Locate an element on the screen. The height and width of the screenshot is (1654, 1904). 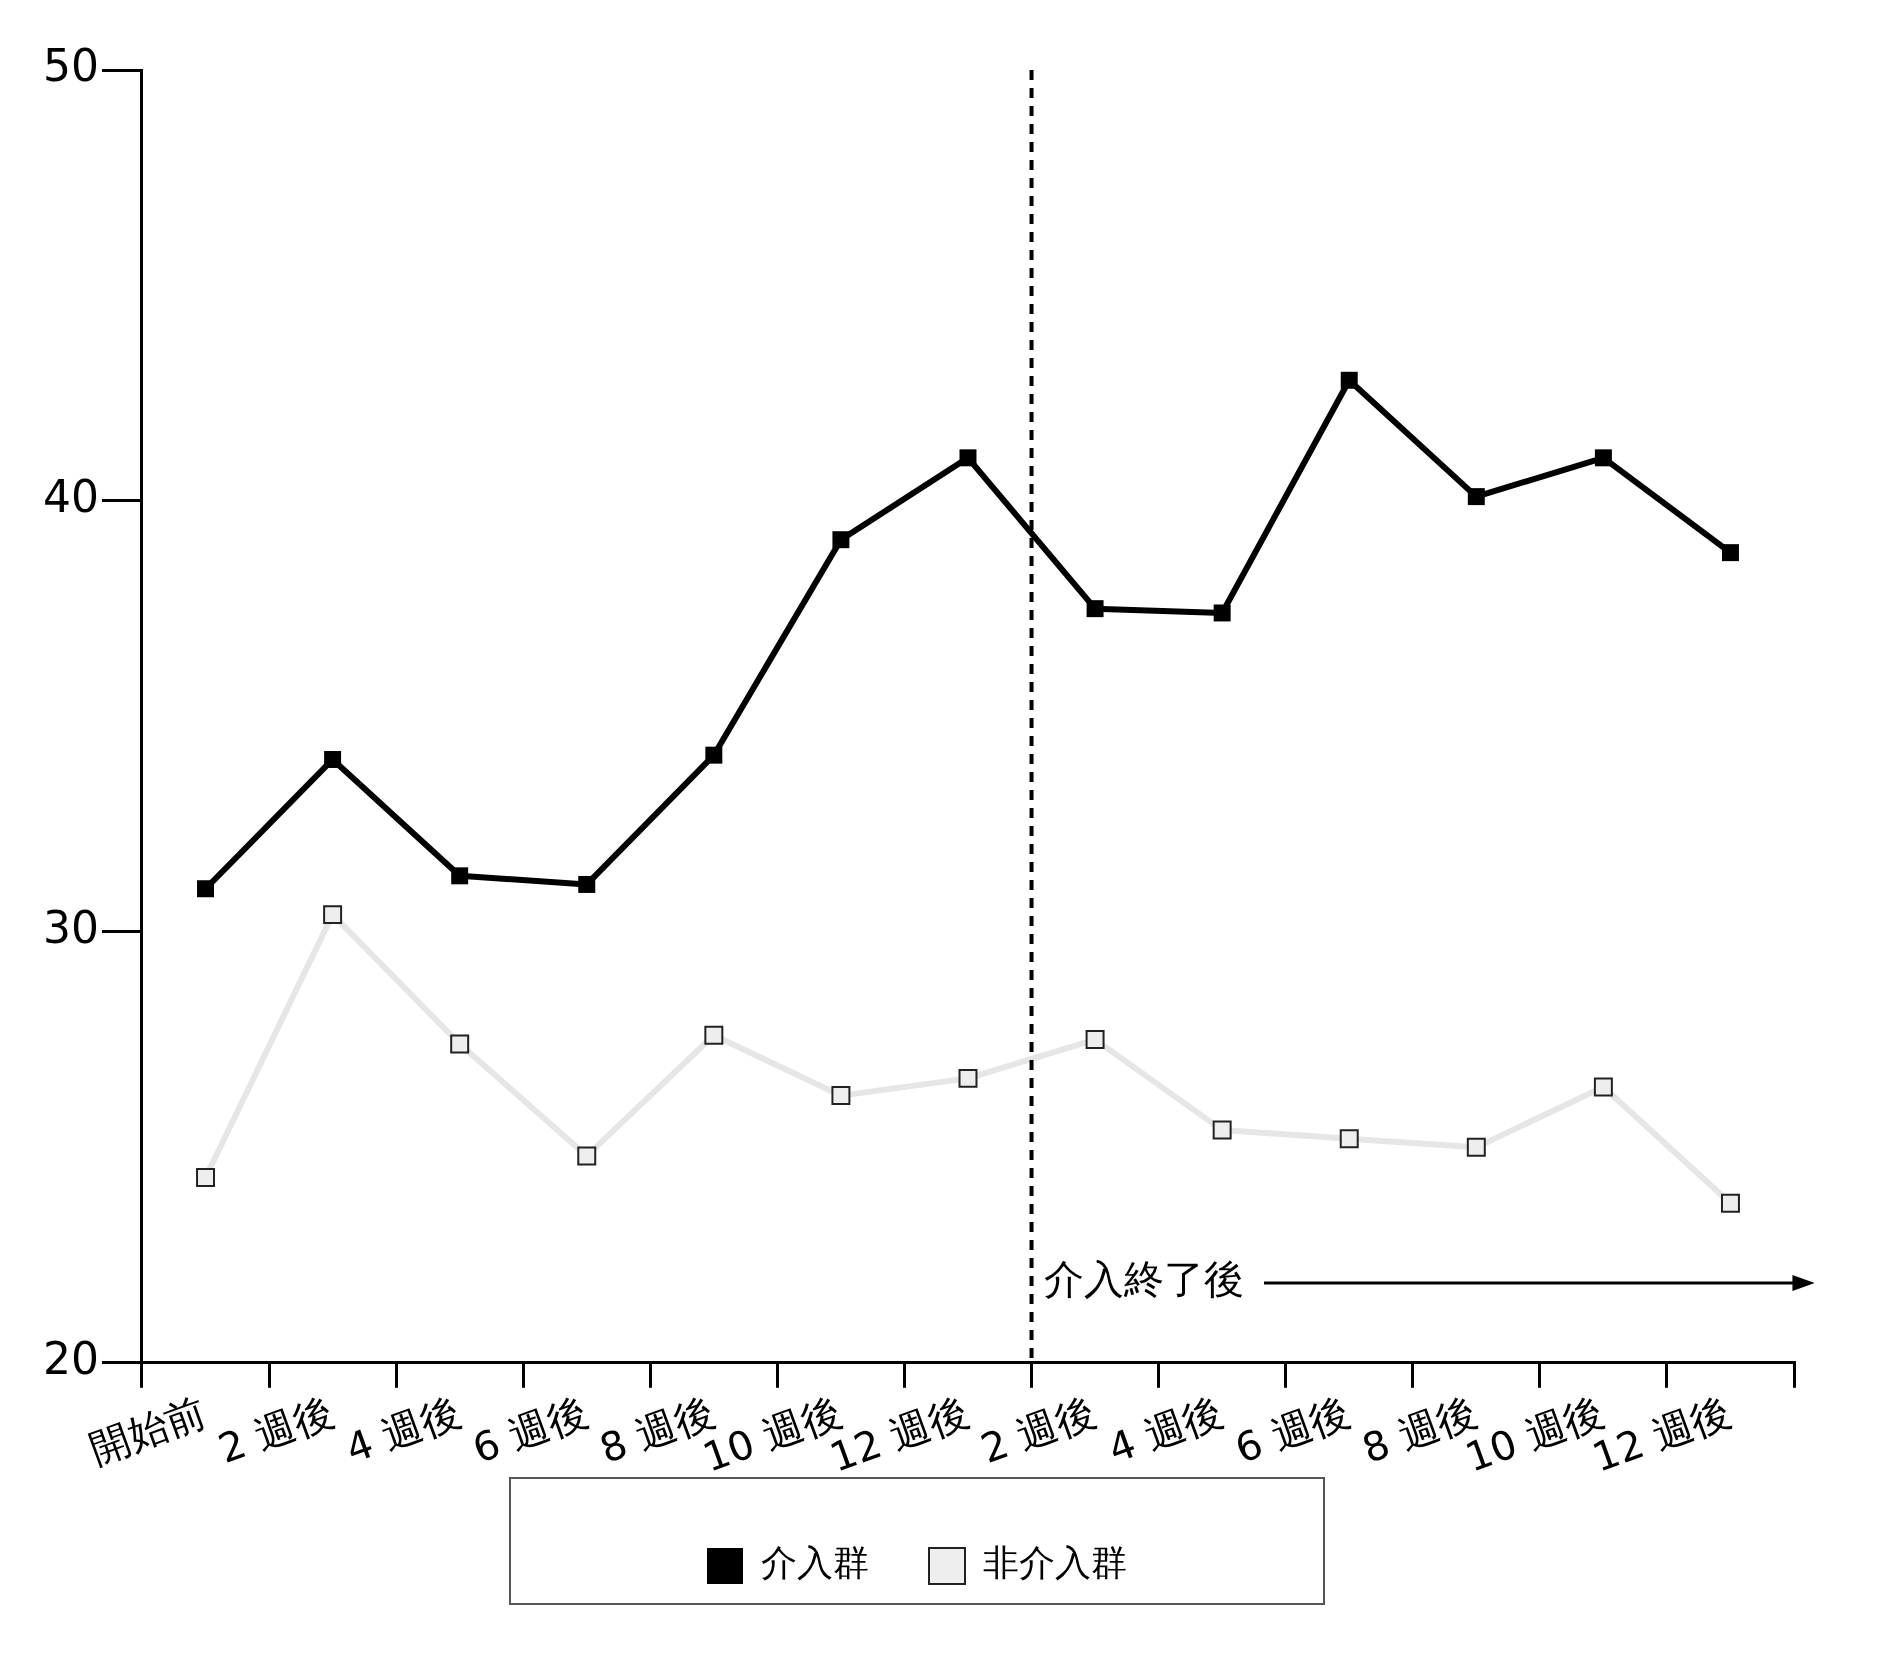
y-tick-label: 30 is located at coordinates (70, 928).